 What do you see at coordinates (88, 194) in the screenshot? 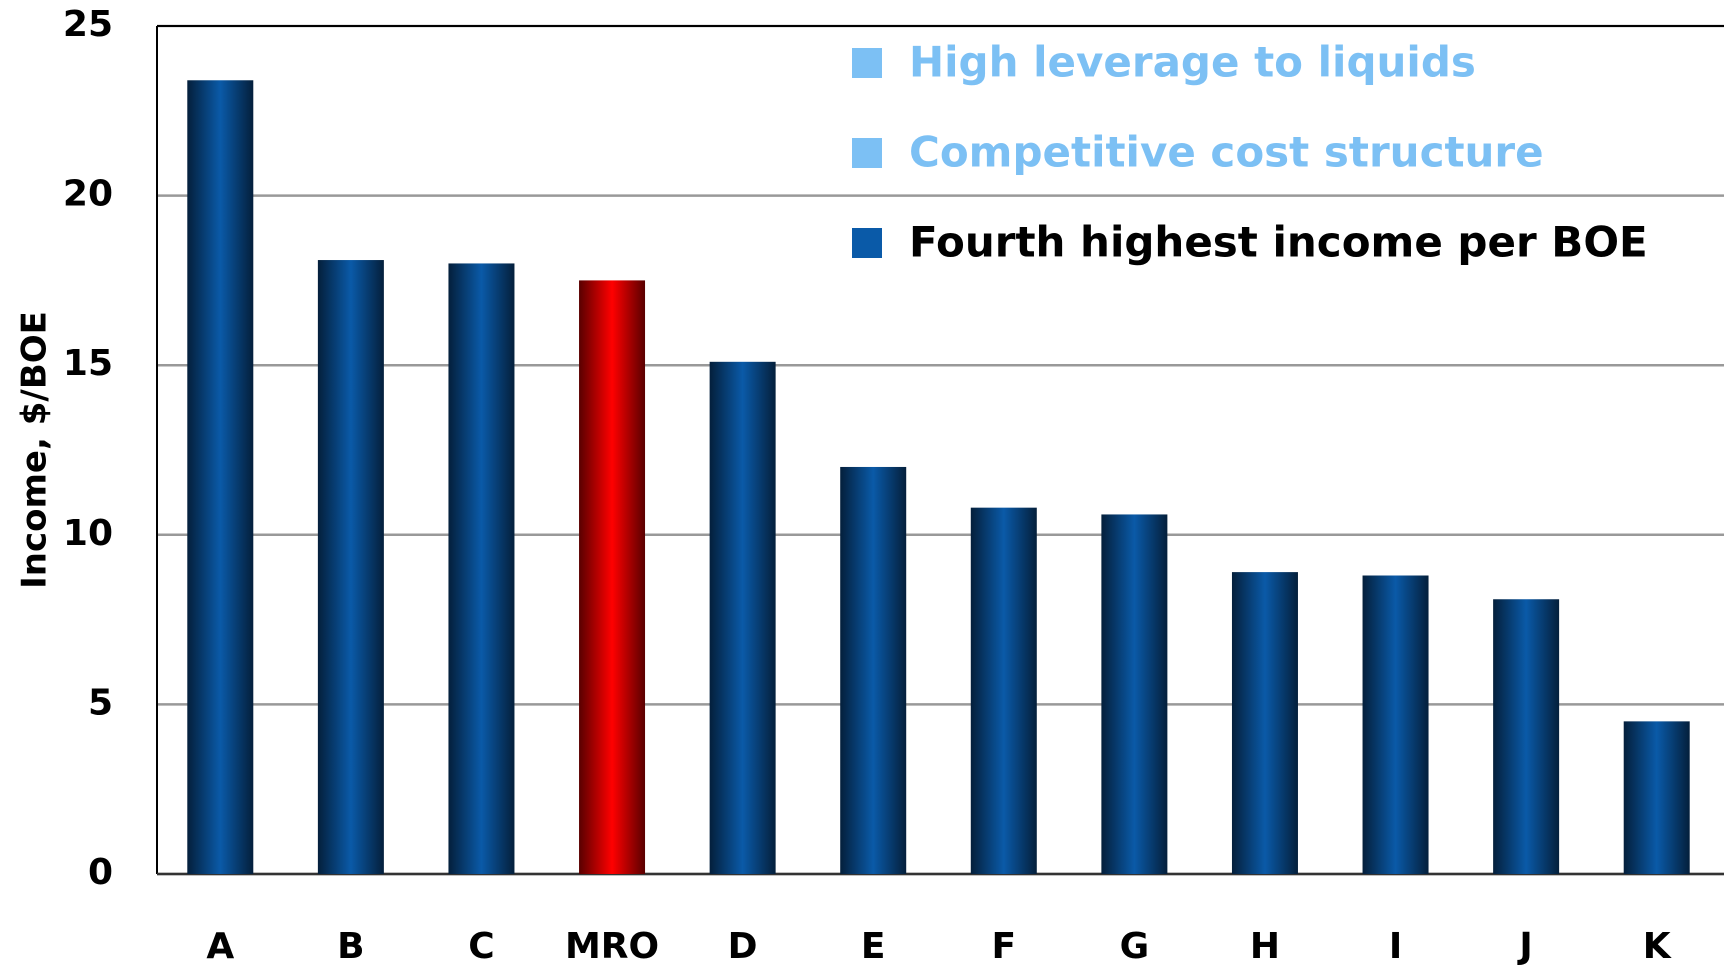
I see `y-tick-label: 20` at bounding box center [88, 194].